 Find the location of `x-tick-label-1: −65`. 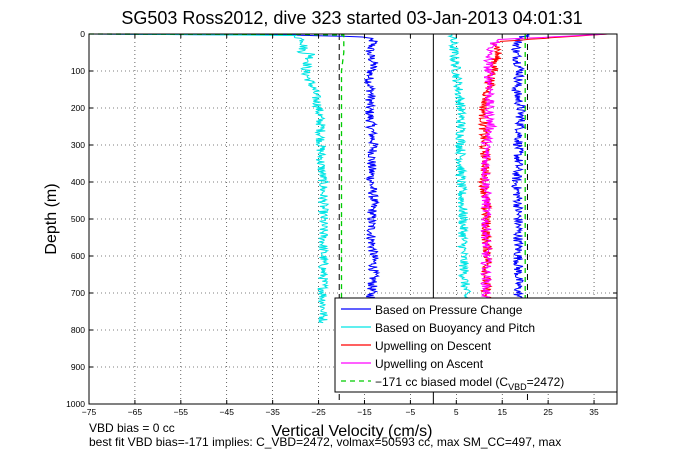

x-tick-label-1: −65 is located at coordinates (135, 412).